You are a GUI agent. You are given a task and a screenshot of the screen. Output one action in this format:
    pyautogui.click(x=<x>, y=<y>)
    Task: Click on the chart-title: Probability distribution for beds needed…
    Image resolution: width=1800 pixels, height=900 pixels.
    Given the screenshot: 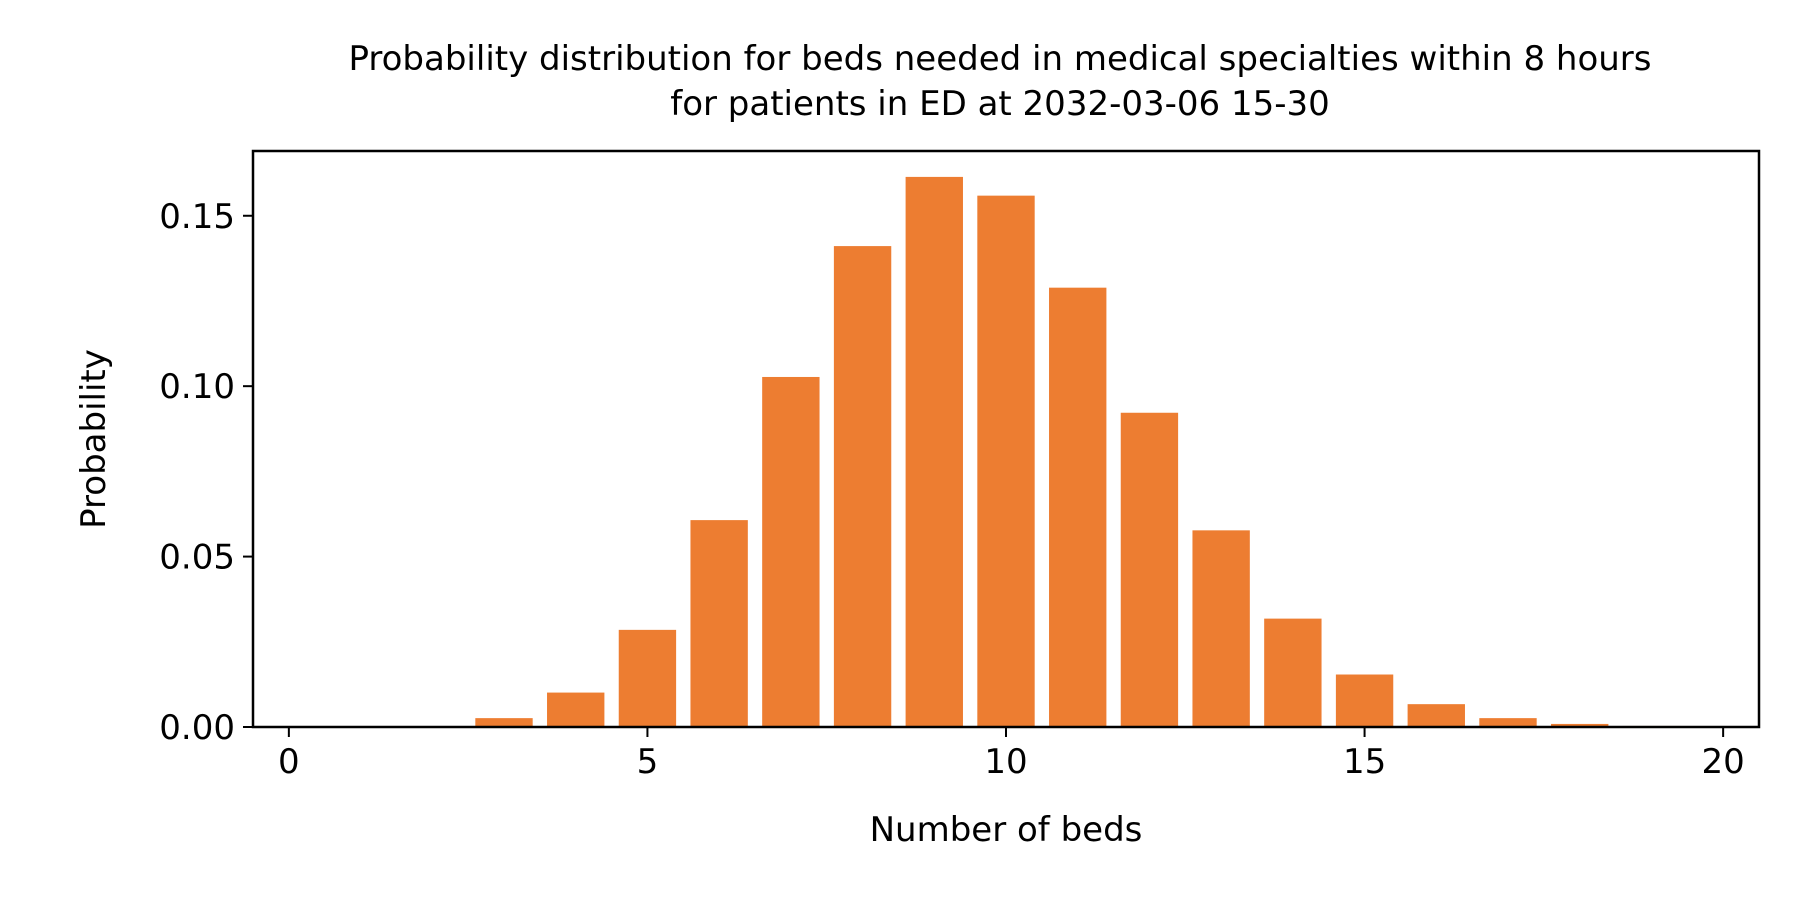 What is the action you would take?
    pyautogui.click(x=999, y=59)
    